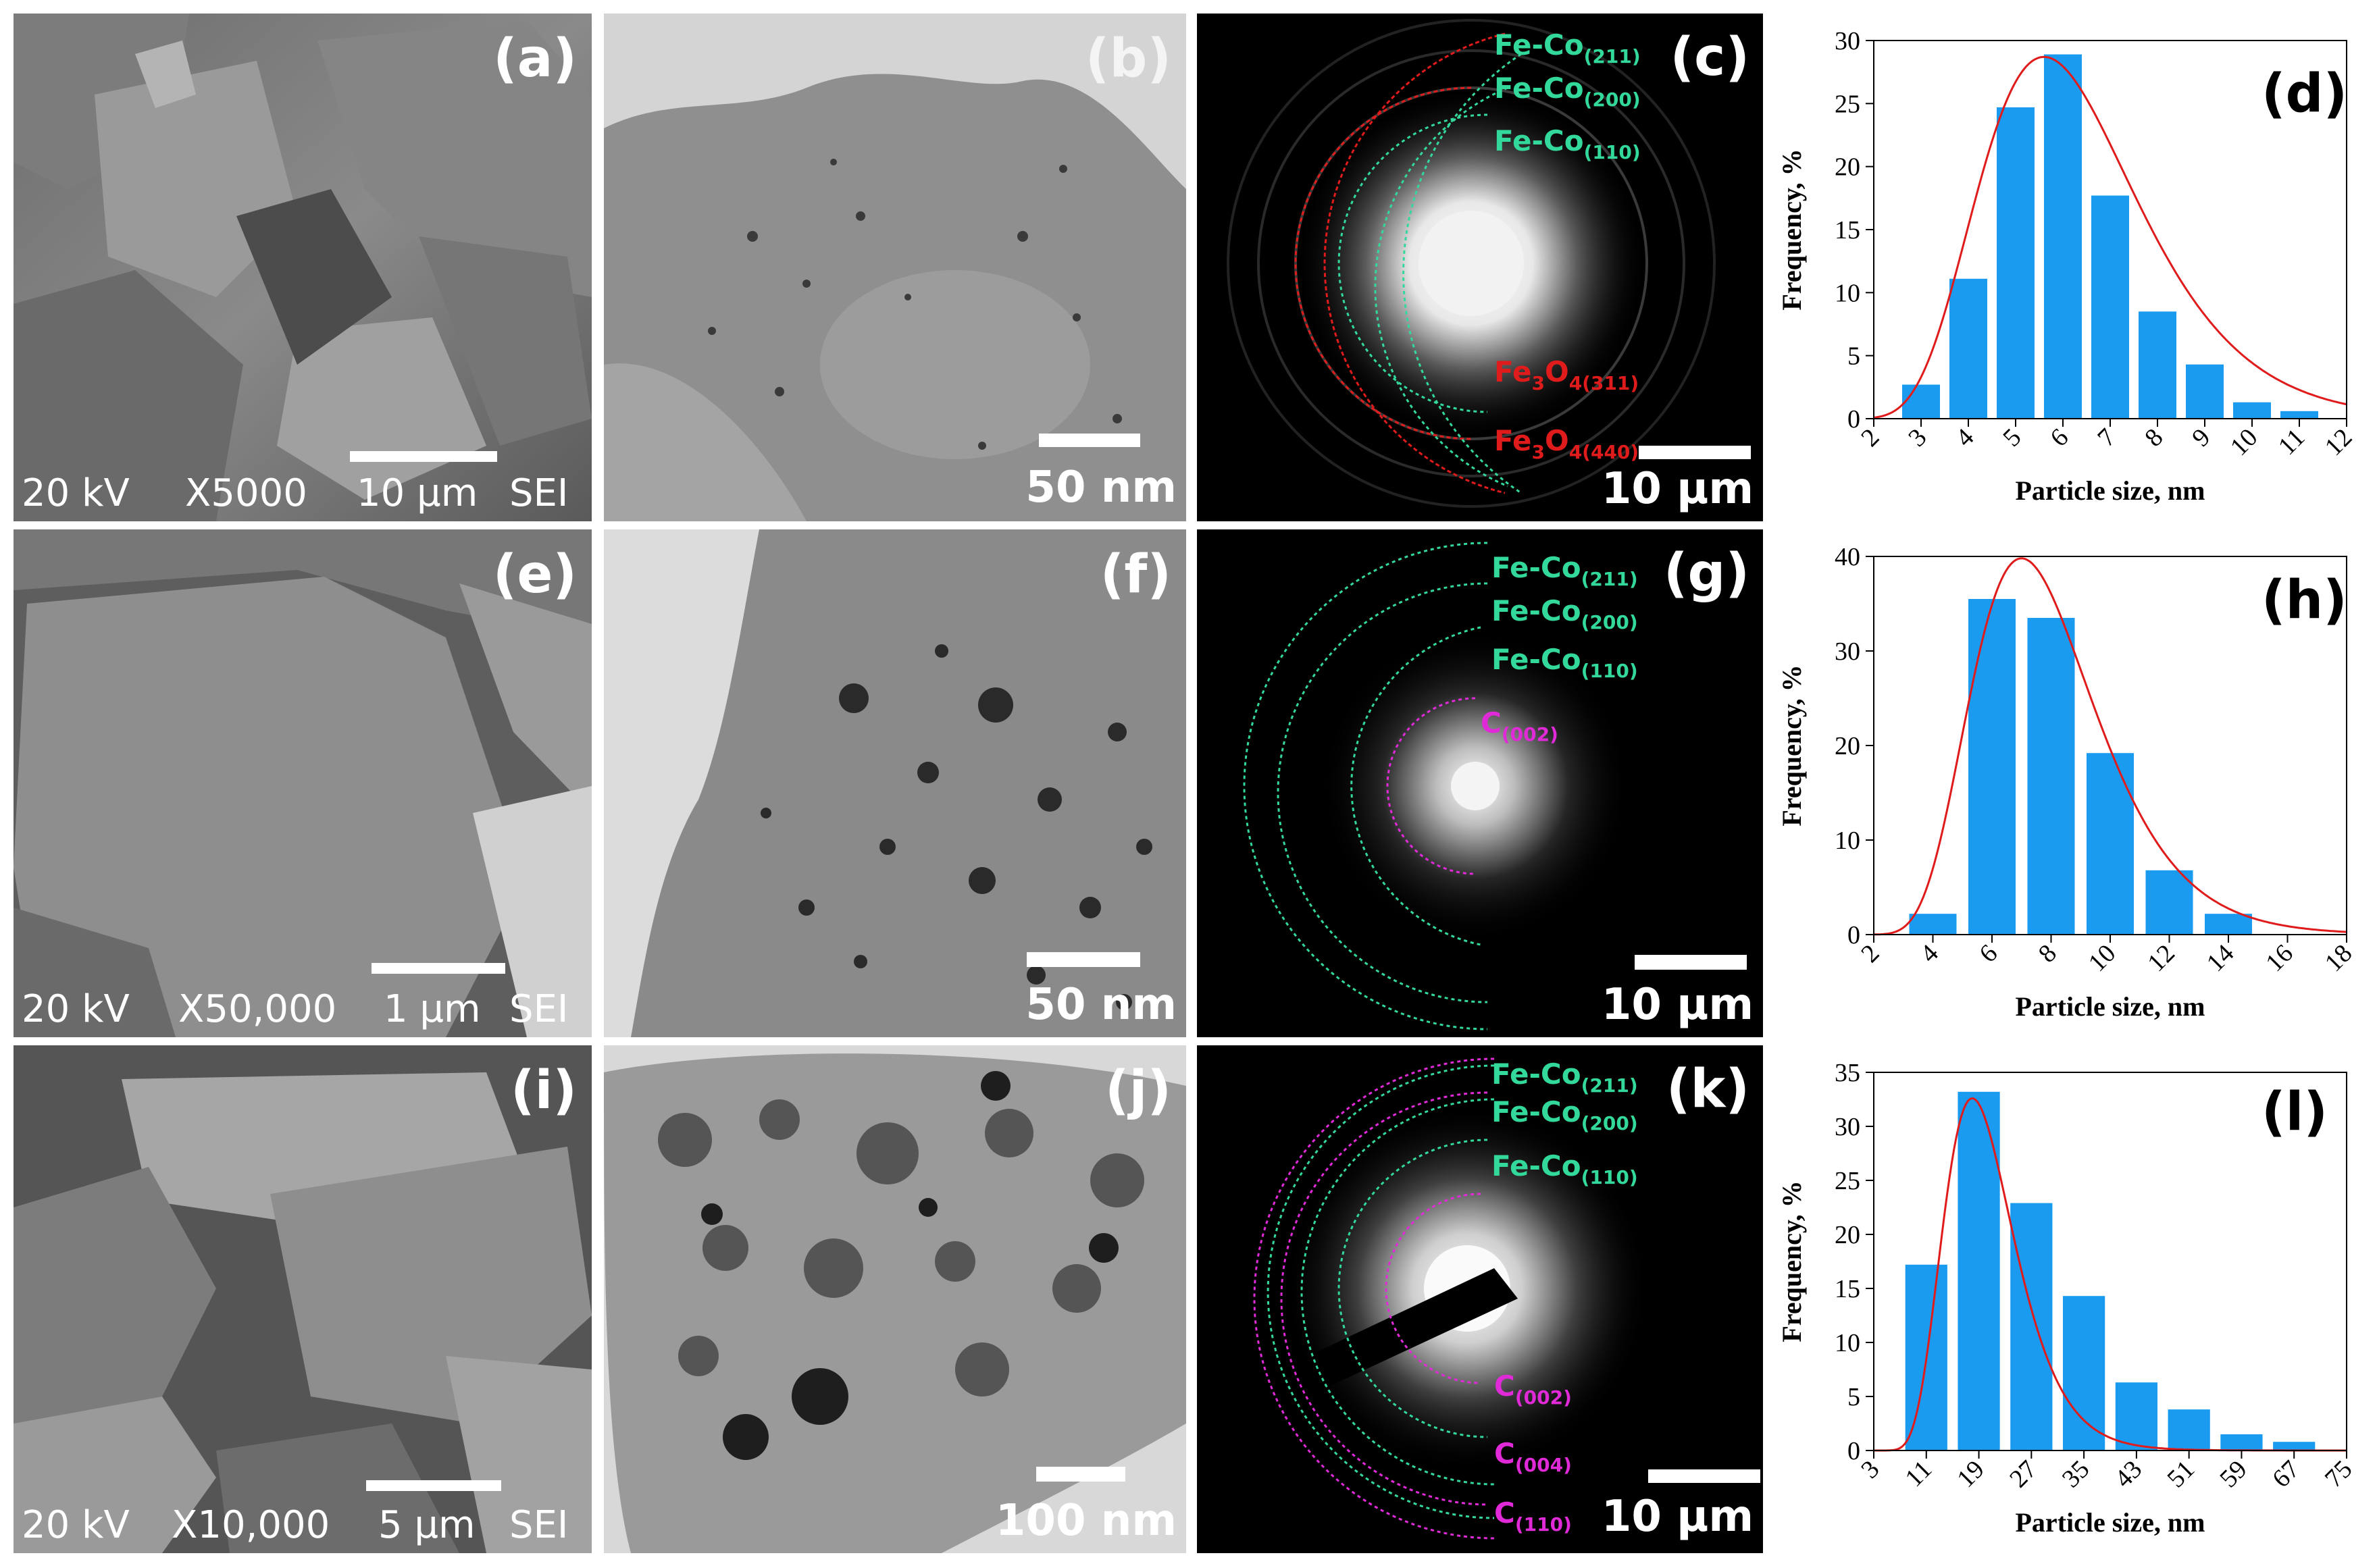  I want to click on panel-label: (d), so click(2305, 93).